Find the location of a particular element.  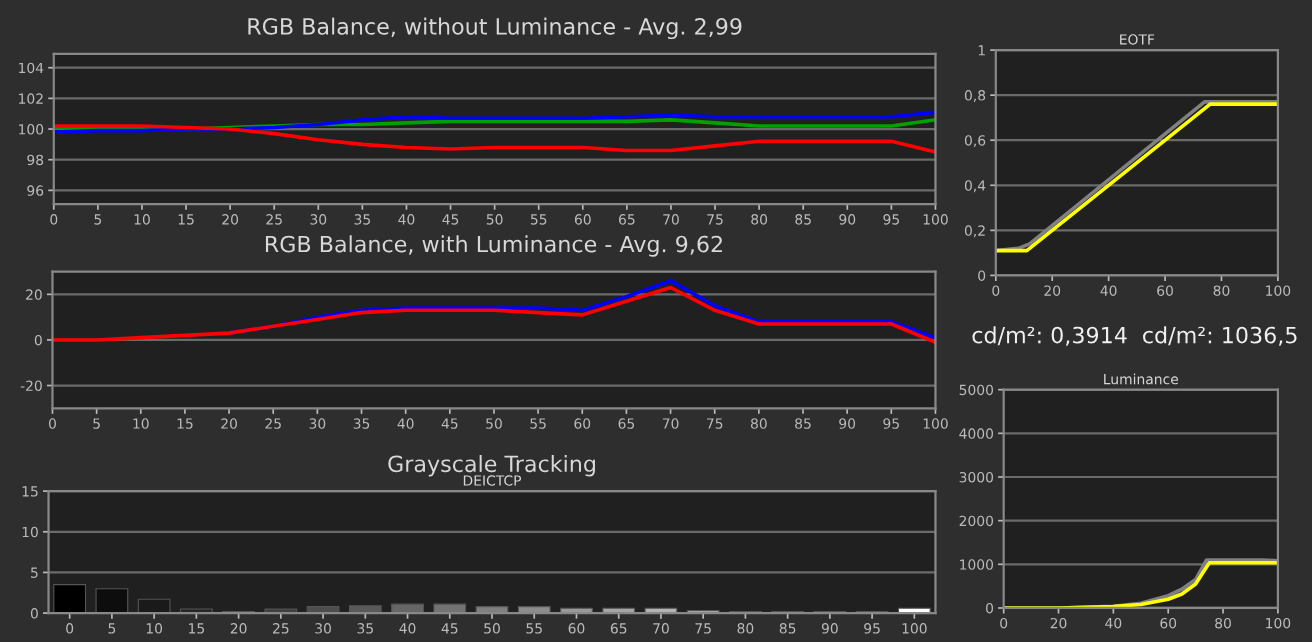

chart-title: RGB Balance, without Luminance - Avg. 2,99 is located at coordinates (495, 28).